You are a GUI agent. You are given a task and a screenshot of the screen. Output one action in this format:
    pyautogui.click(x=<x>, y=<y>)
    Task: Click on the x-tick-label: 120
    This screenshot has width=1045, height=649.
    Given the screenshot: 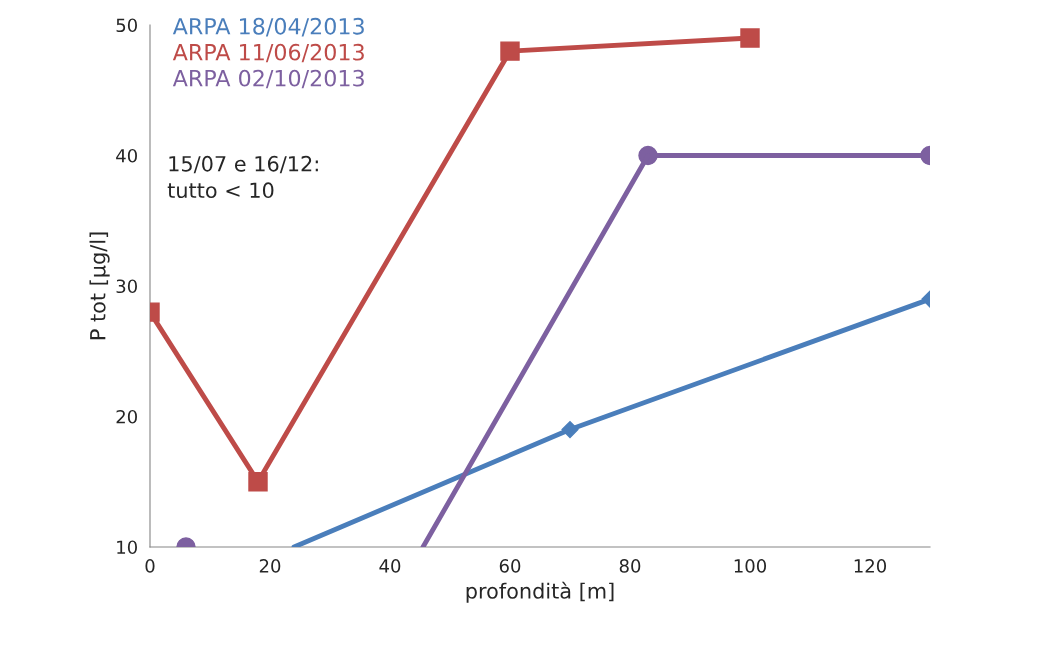 What is the action you would take?
    pyautogui.click(x=870, y=566)
    